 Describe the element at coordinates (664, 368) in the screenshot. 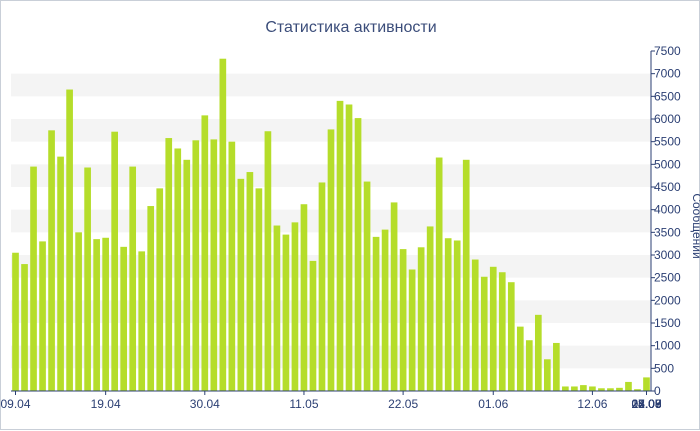

I see `y-tick-label: 500` at that location.